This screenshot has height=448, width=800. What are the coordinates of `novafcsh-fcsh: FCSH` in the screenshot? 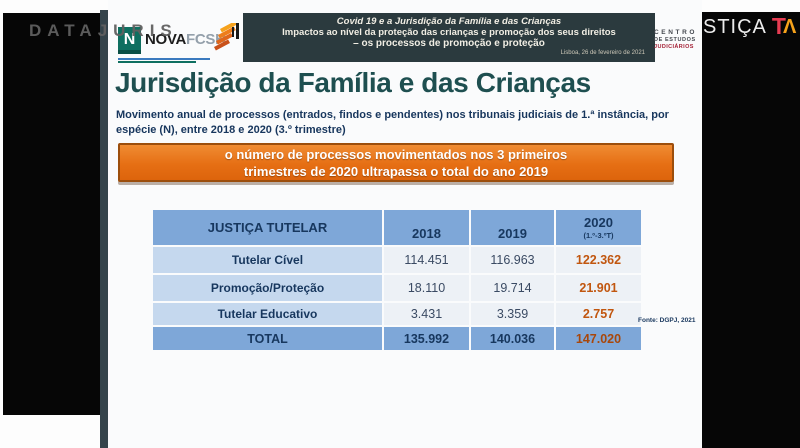 It's located at (206, 39).